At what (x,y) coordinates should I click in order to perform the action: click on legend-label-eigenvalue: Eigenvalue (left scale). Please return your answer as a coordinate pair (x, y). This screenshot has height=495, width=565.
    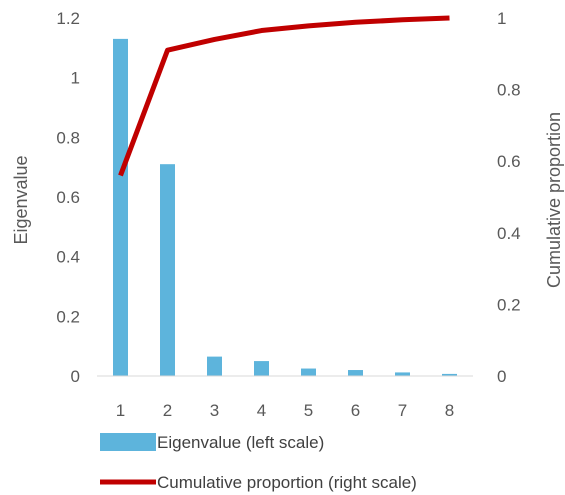
    Looking at the image, I should click on (240, 442).